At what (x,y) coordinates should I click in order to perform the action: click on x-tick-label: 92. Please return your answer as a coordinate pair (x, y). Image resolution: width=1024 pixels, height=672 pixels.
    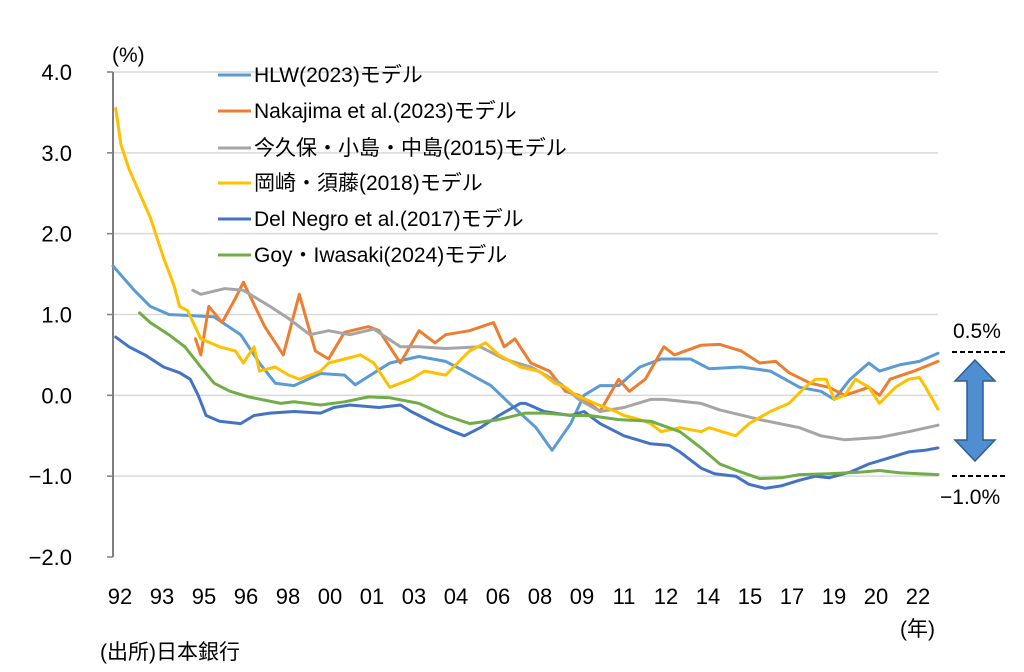
    Looking at the image, I should click on (120, 596).